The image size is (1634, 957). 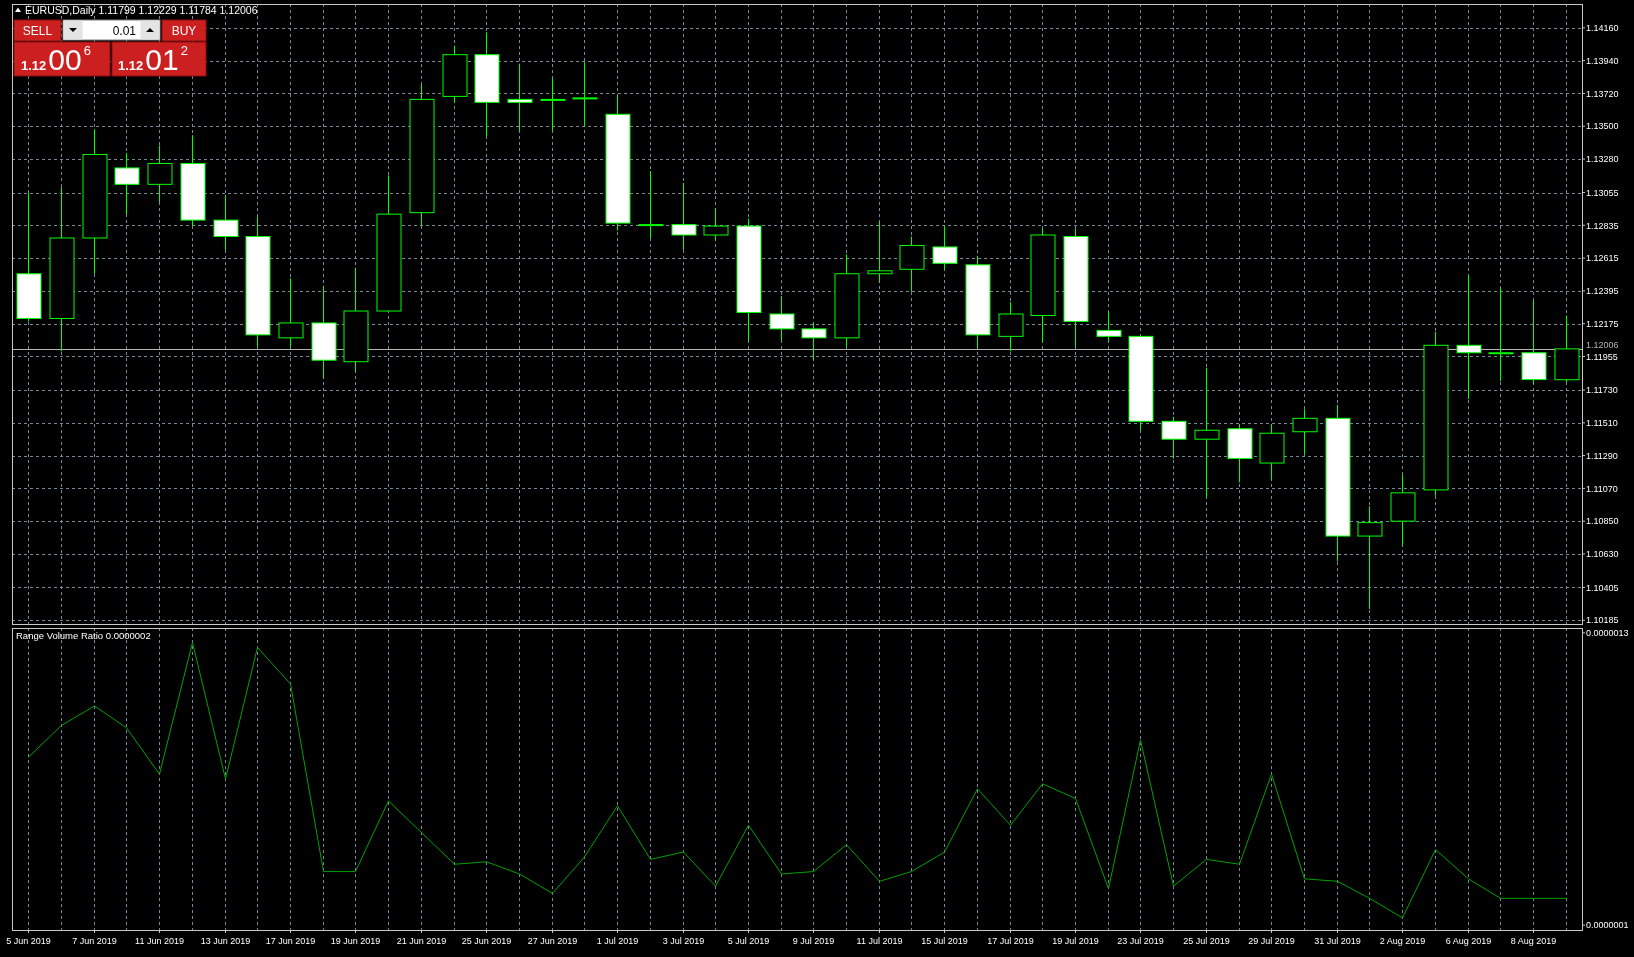 What do you see at coordinates (124, 30) in the screenshot?
I see `annotation: 0.01` at bounding box center [124, 30].